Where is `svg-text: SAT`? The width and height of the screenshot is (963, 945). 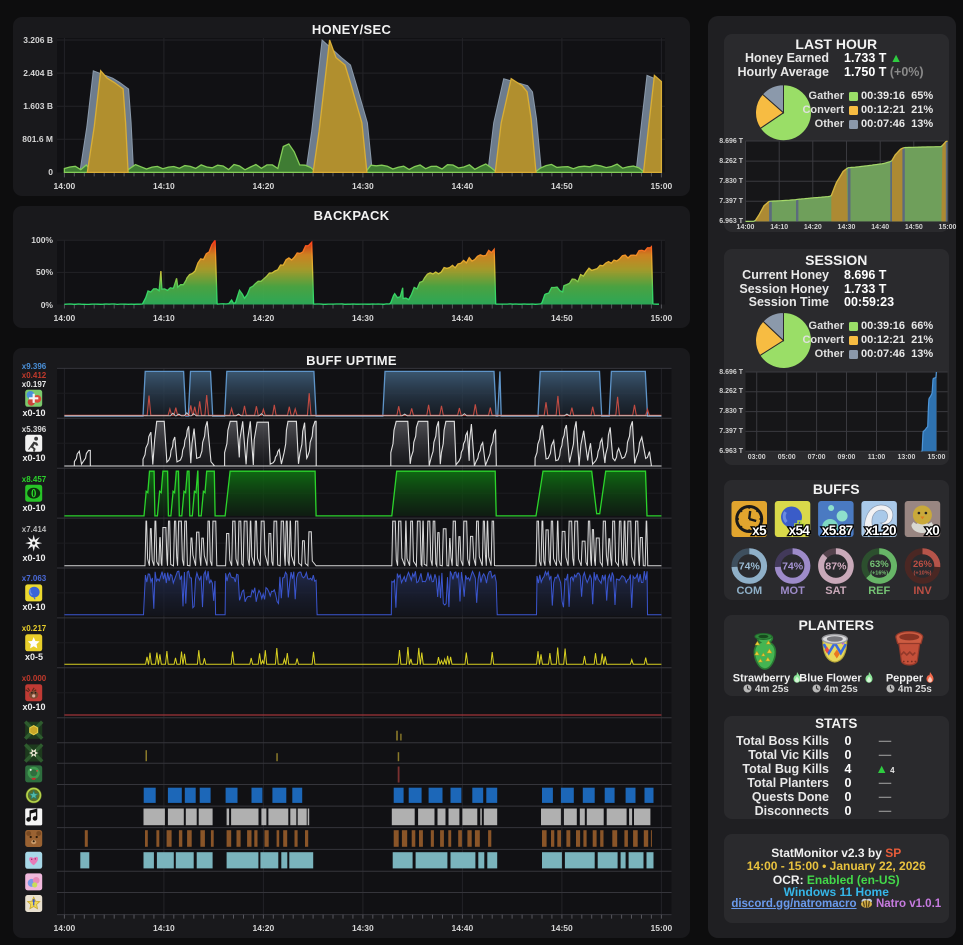 svg-text: SAT is located at coordinates (835, 591).